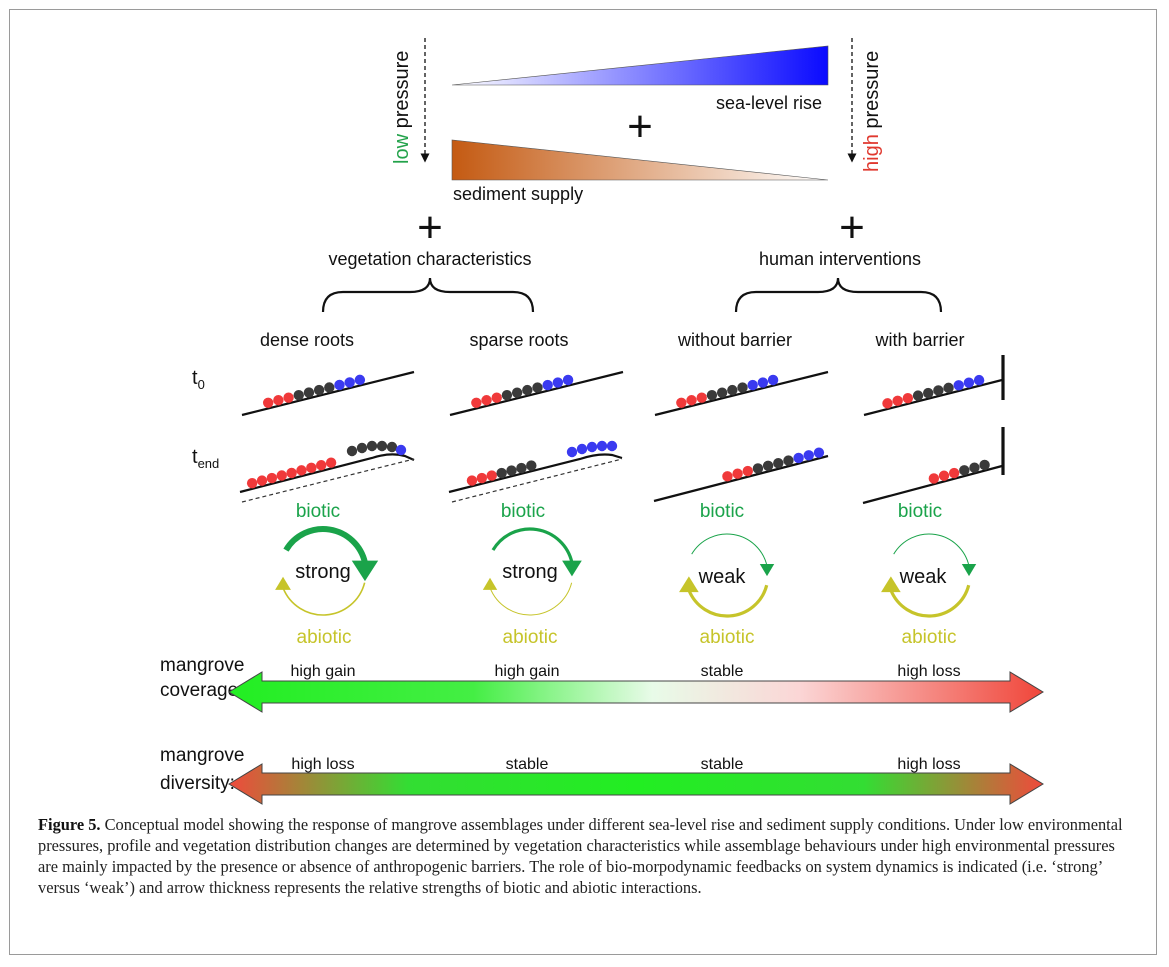 This screenshot has width=1169, height=967. Describe the element at coordinates (928, 764) in the screenshot. I see `diversity-value-4: high loss` at that location.